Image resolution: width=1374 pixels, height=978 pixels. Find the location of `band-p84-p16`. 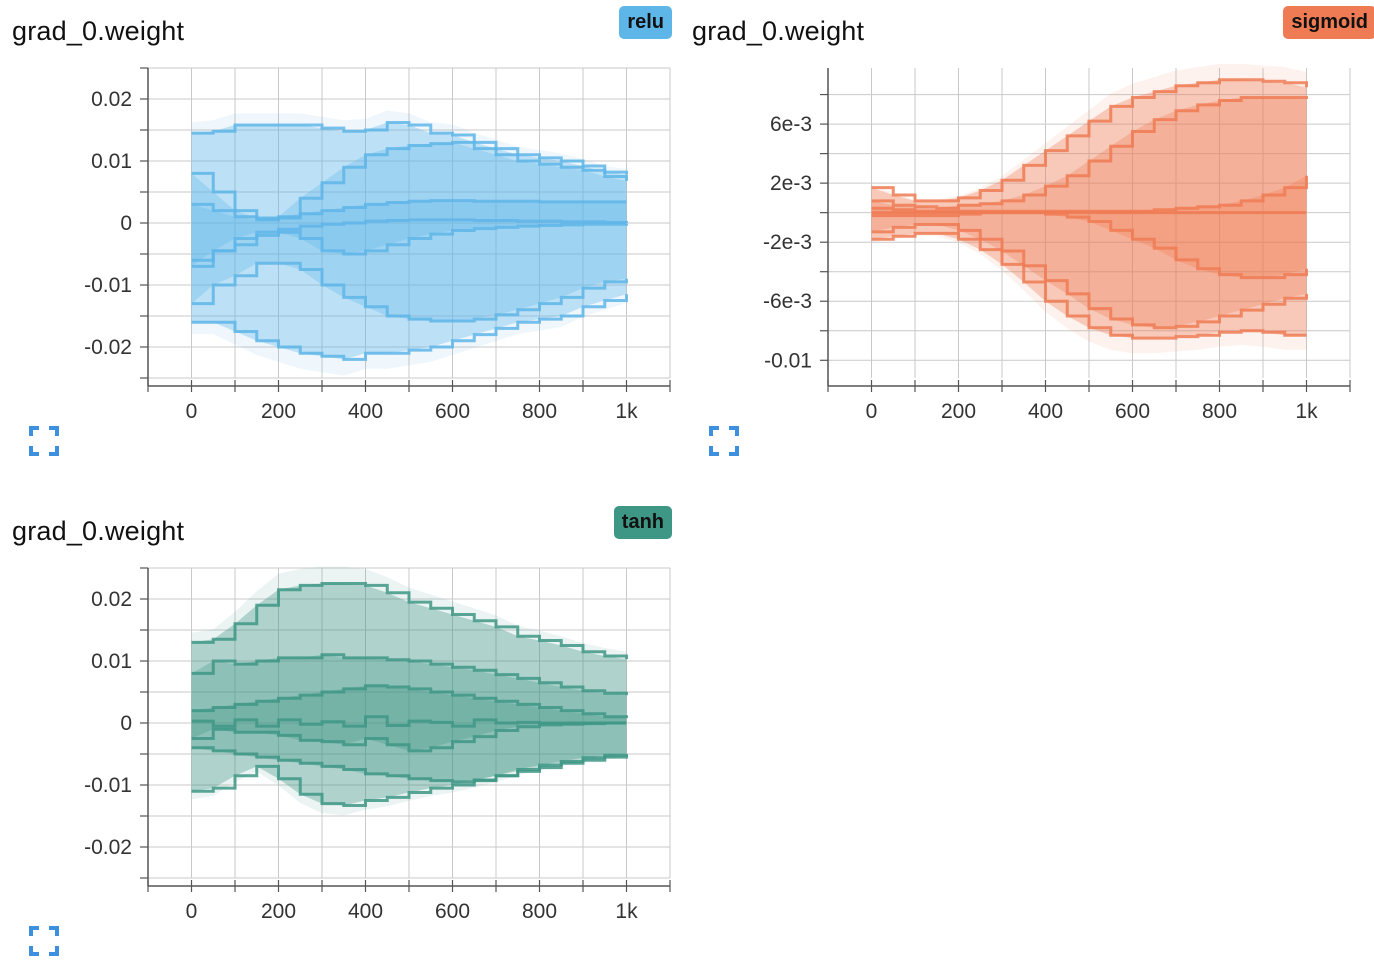

band-p84-p16 is located at coordinates (1089, 226).